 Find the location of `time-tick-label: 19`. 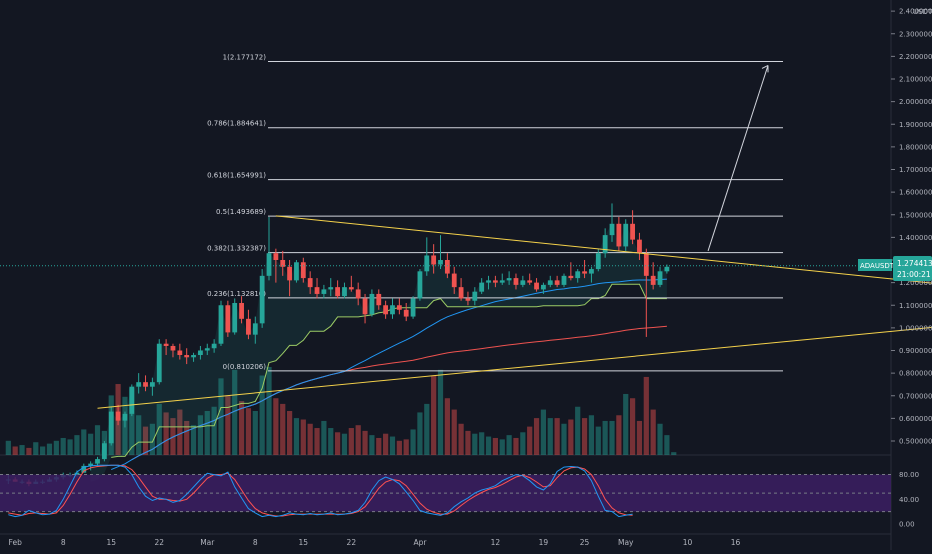

time-tick-label: 19 is located at coordinates (544, 542).